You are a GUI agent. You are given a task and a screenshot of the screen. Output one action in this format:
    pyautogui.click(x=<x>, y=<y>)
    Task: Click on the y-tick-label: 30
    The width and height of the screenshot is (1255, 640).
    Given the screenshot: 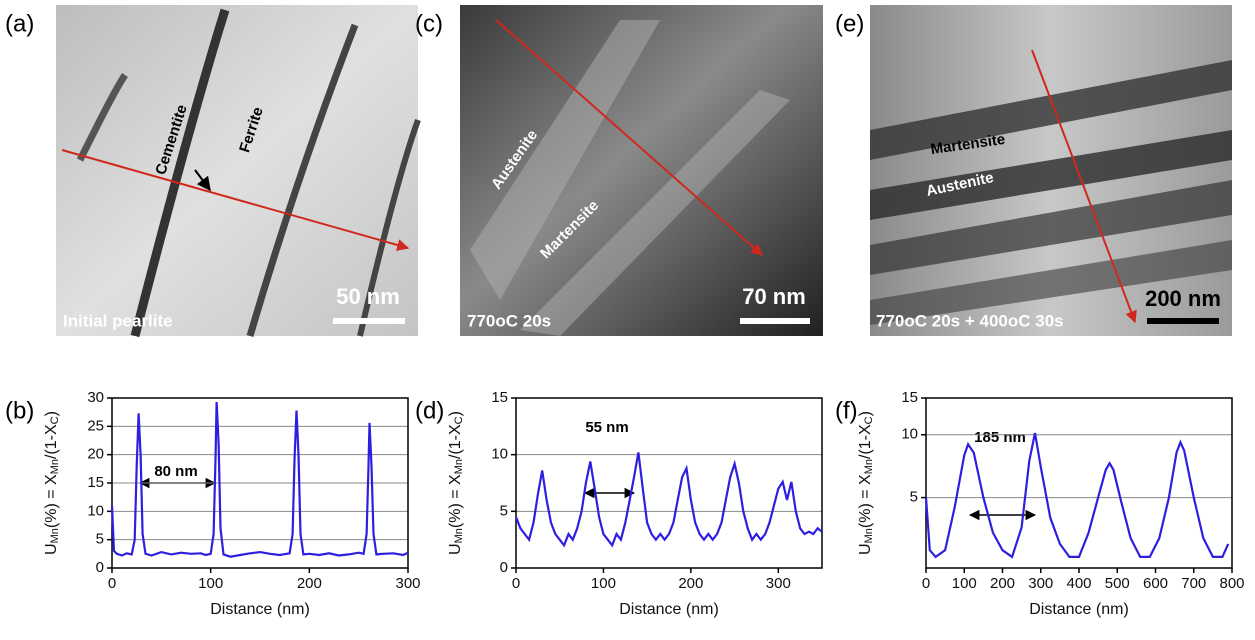 What is the action you would take?
    pyautogui.click(x=95, y=397)
    